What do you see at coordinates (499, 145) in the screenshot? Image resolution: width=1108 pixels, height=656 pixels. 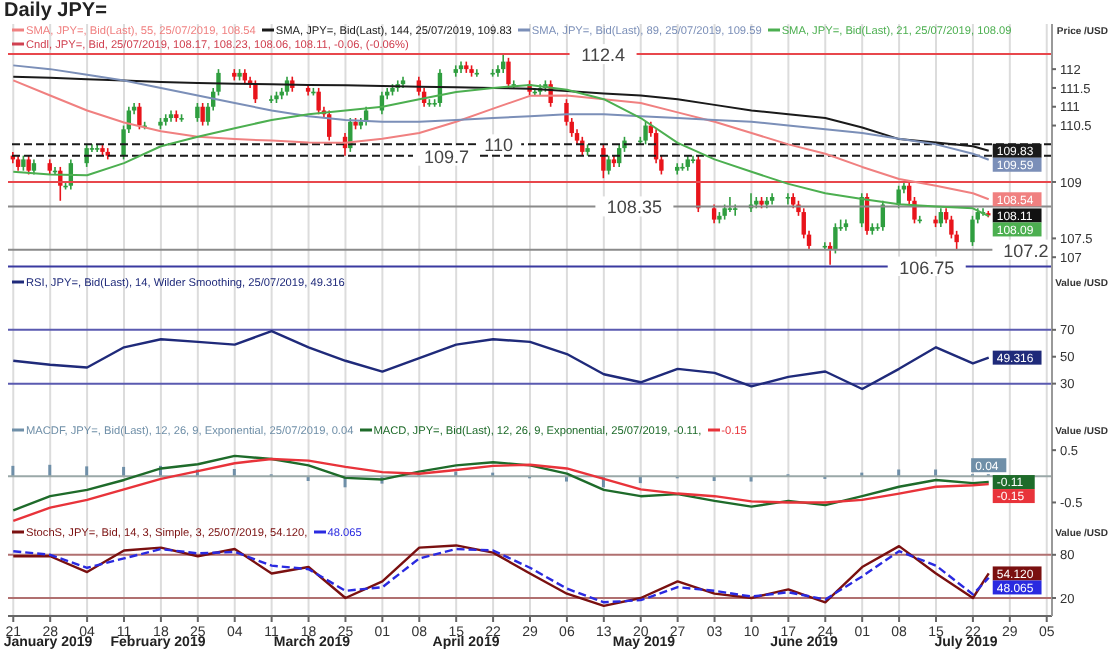 I see `ref-line-label: 110` at bounding box center [499, 145].